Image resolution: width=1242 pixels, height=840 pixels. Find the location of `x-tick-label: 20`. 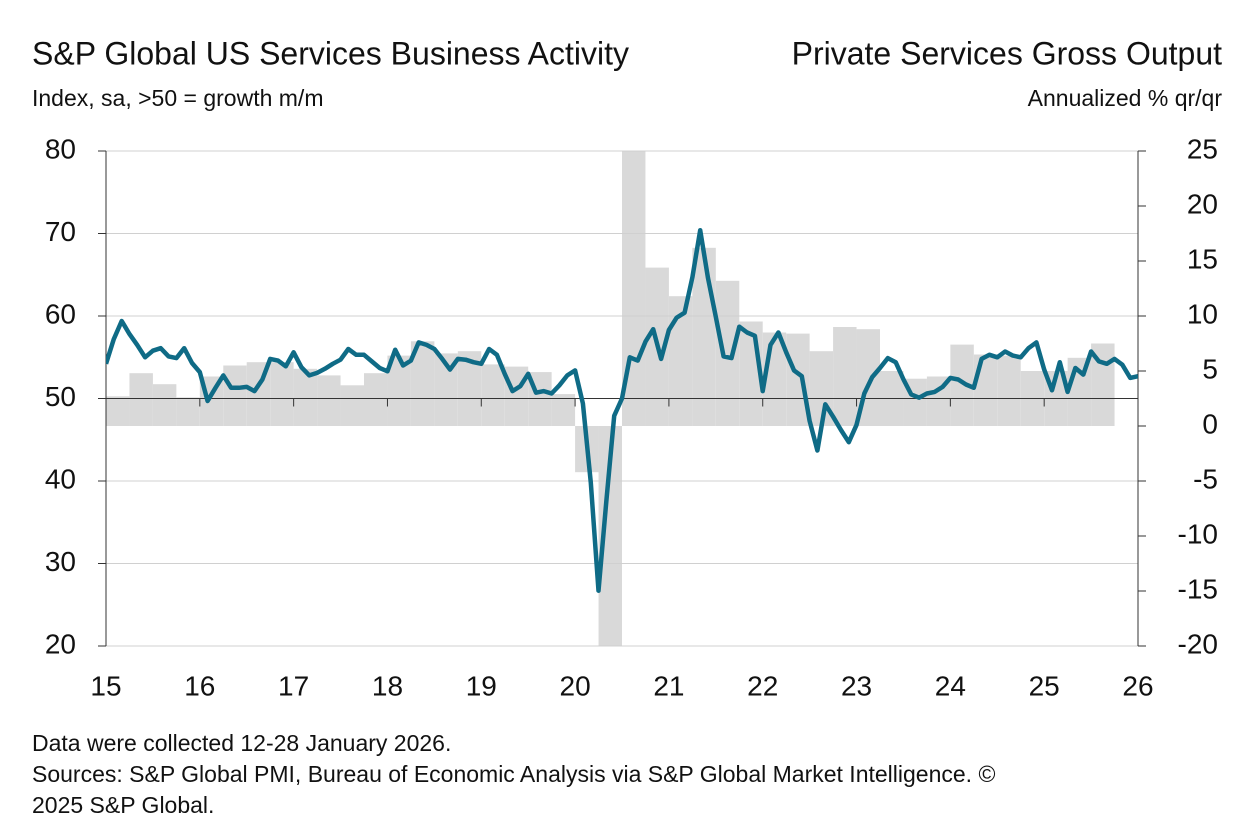

x-tick-label: 20 is located at coordinates (575, 685).